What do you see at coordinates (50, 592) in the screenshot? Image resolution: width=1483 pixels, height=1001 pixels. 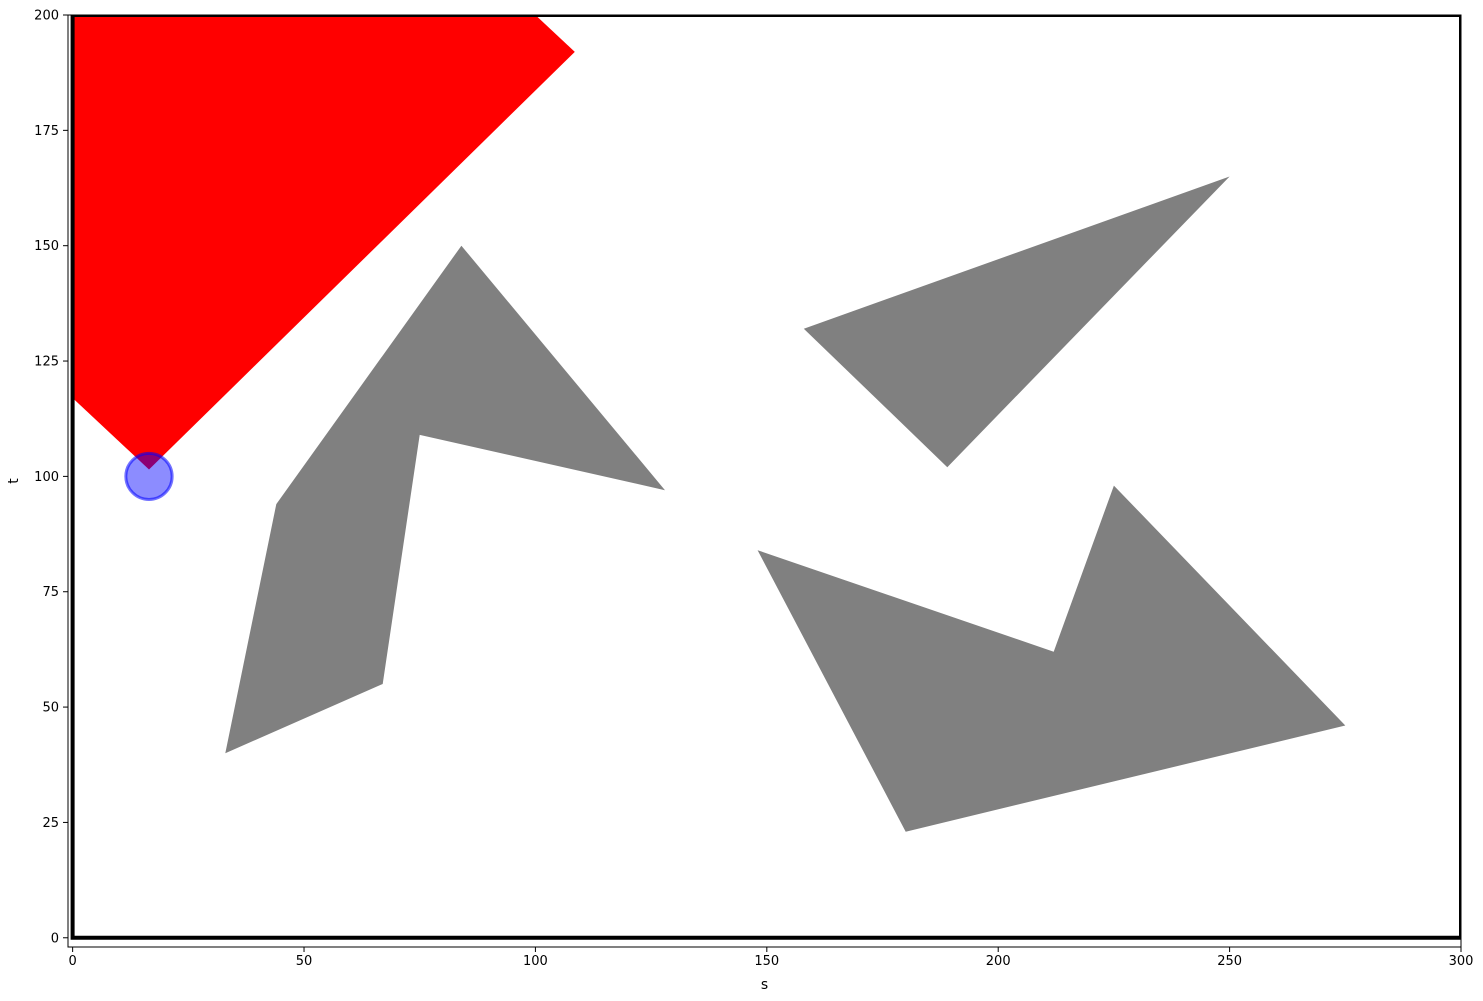 I see `y-tick-label: 75` at bounding box center [50, 592].